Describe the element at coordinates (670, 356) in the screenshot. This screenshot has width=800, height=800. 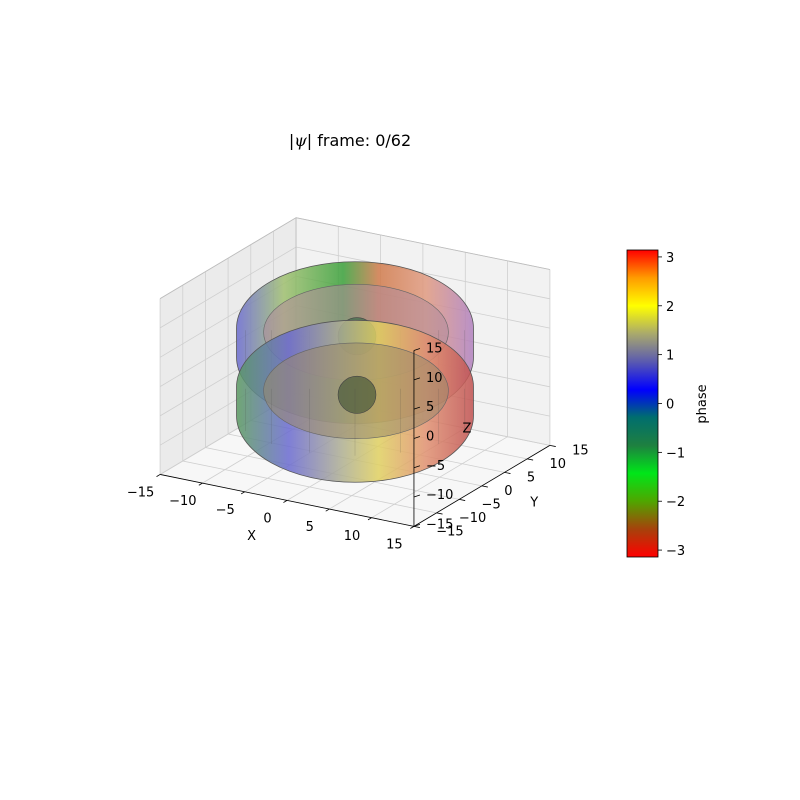
I see `colorbar-tick-label: 1` at that location.